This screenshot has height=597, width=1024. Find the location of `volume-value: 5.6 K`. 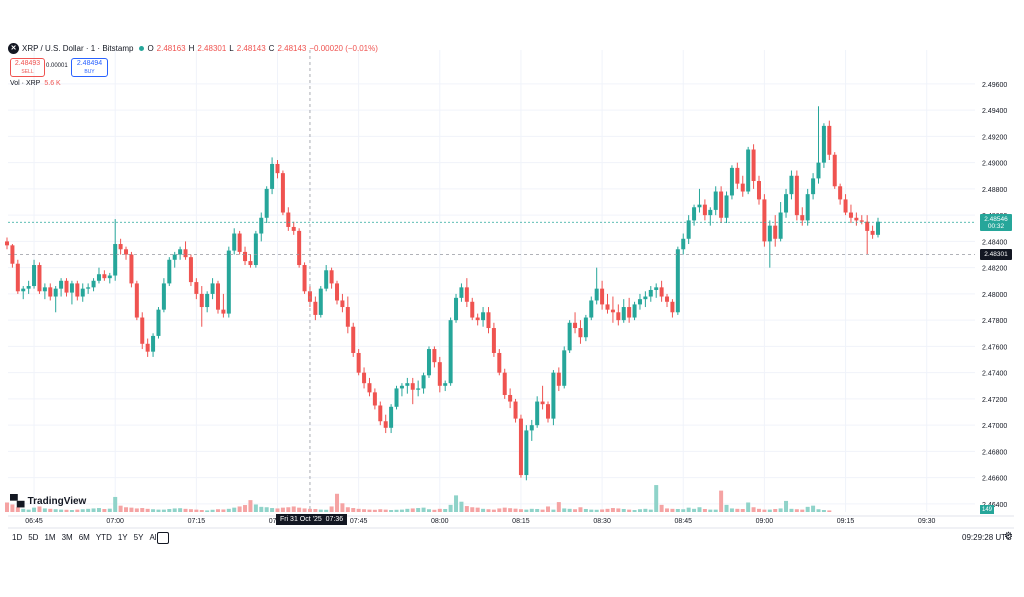

volume-value: 5.6 K is located at coordinates (52, 83).